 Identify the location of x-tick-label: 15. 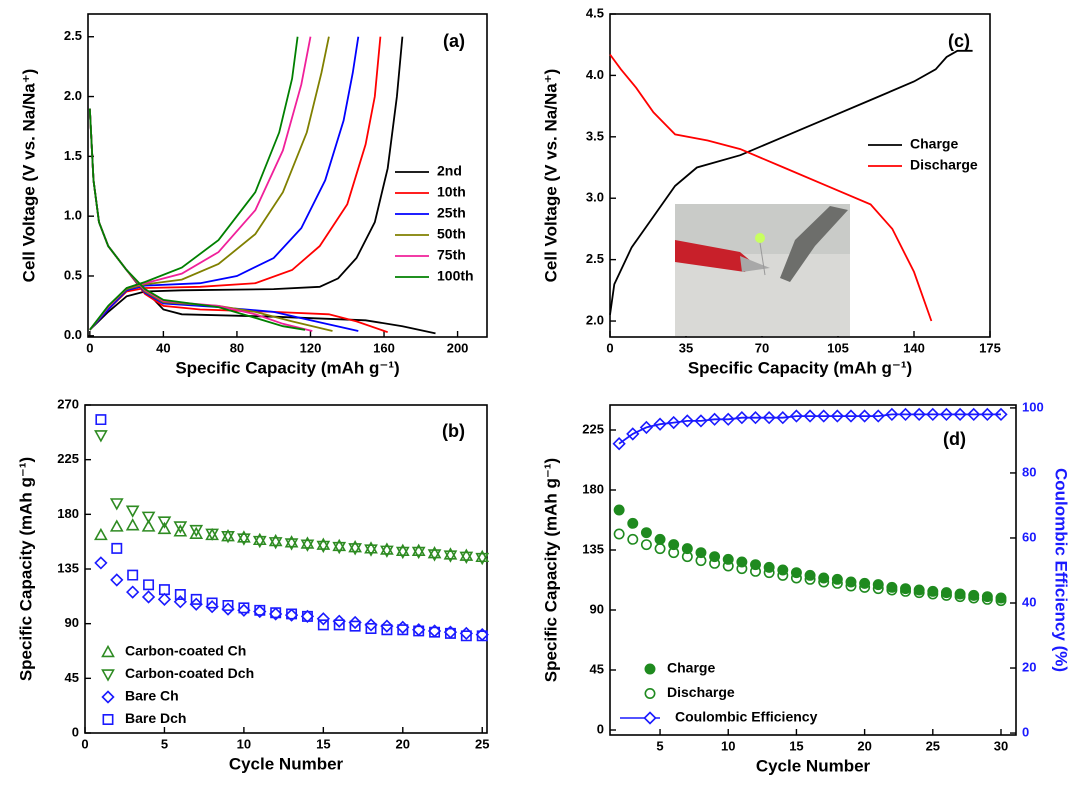
(796, 745).